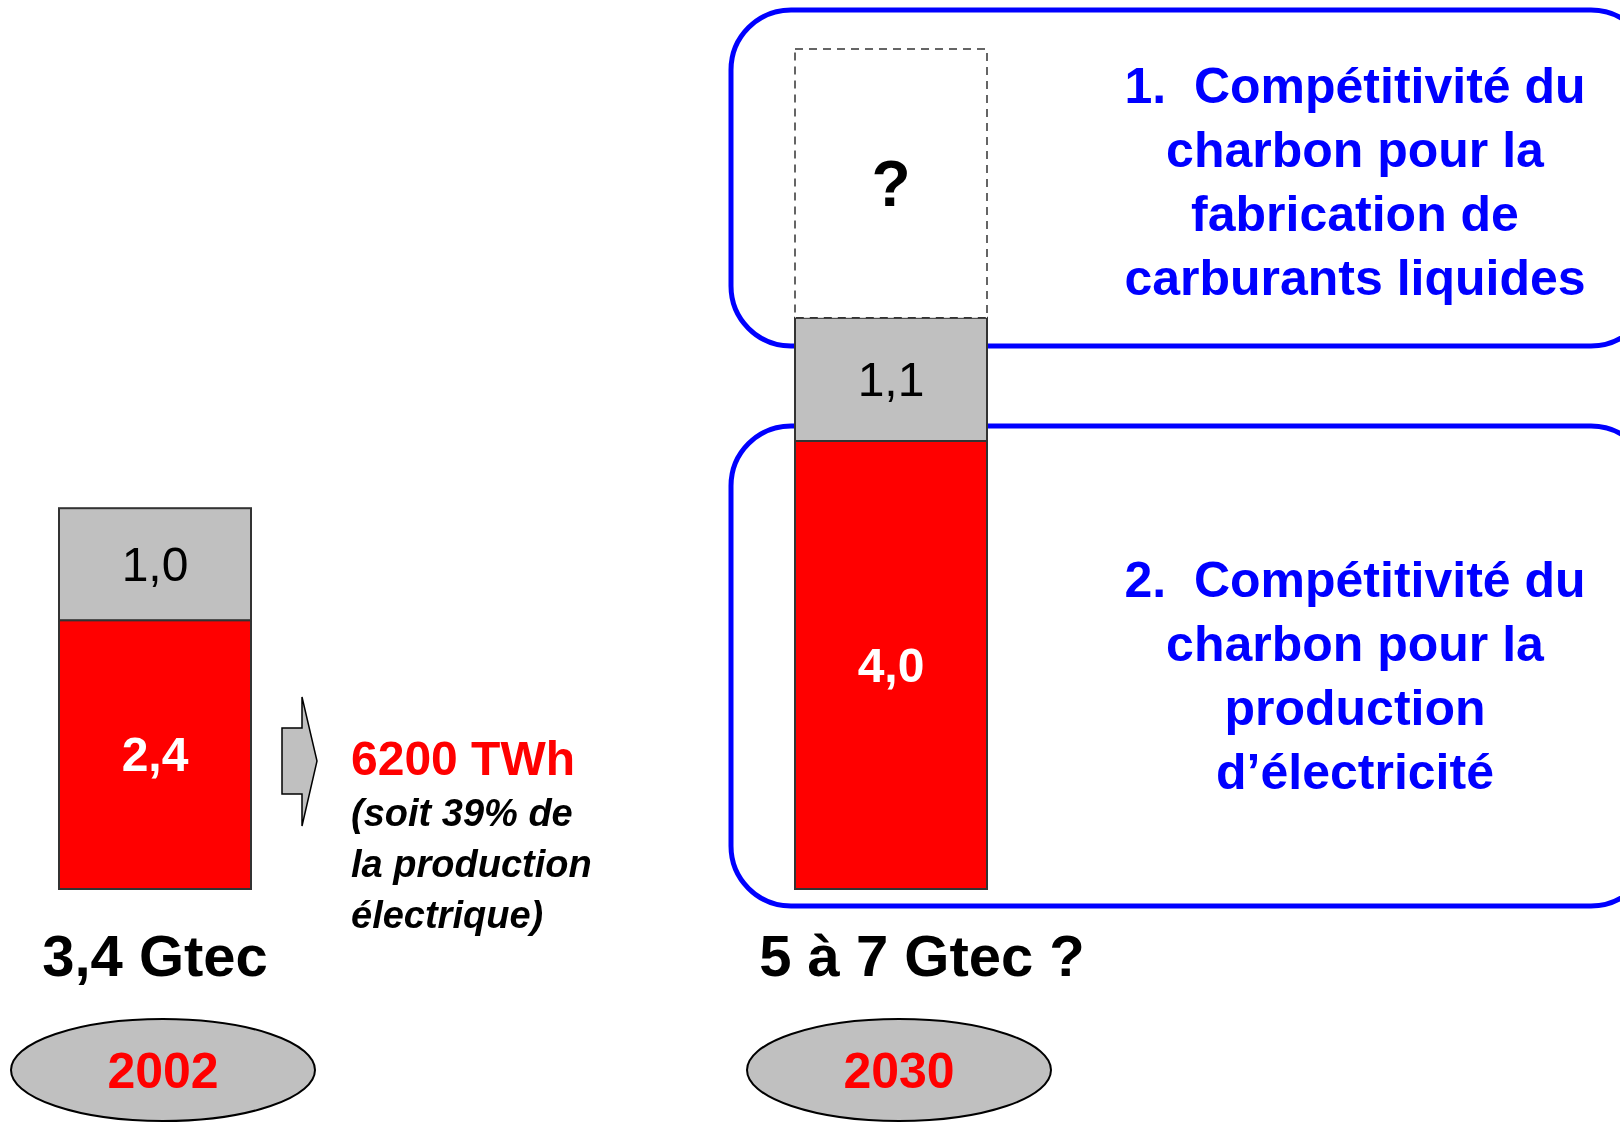 Image resolution: width=1620 pixels, height=1125 pixels. Describe the element at coordinates (899, 1070) in the screenshot. I see `x-tick-label: 2030` at that location.